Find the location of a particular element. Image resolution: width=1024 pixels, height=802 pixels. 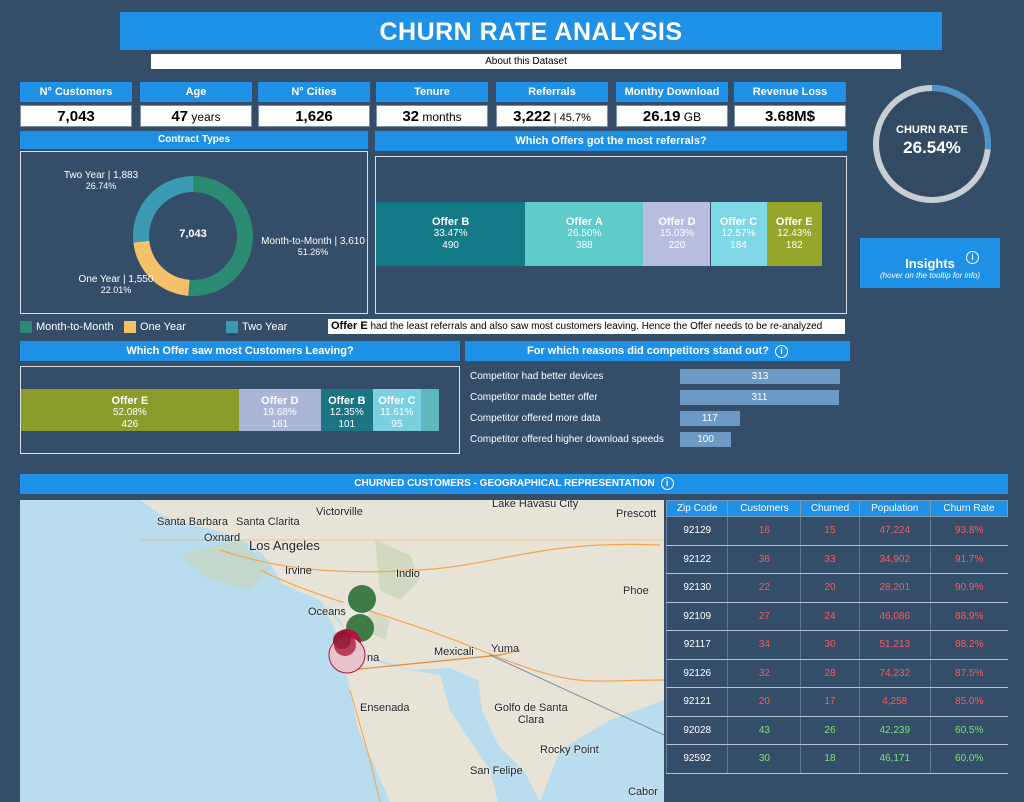

segment-name: Offer E is located at coordinates (794, 222).